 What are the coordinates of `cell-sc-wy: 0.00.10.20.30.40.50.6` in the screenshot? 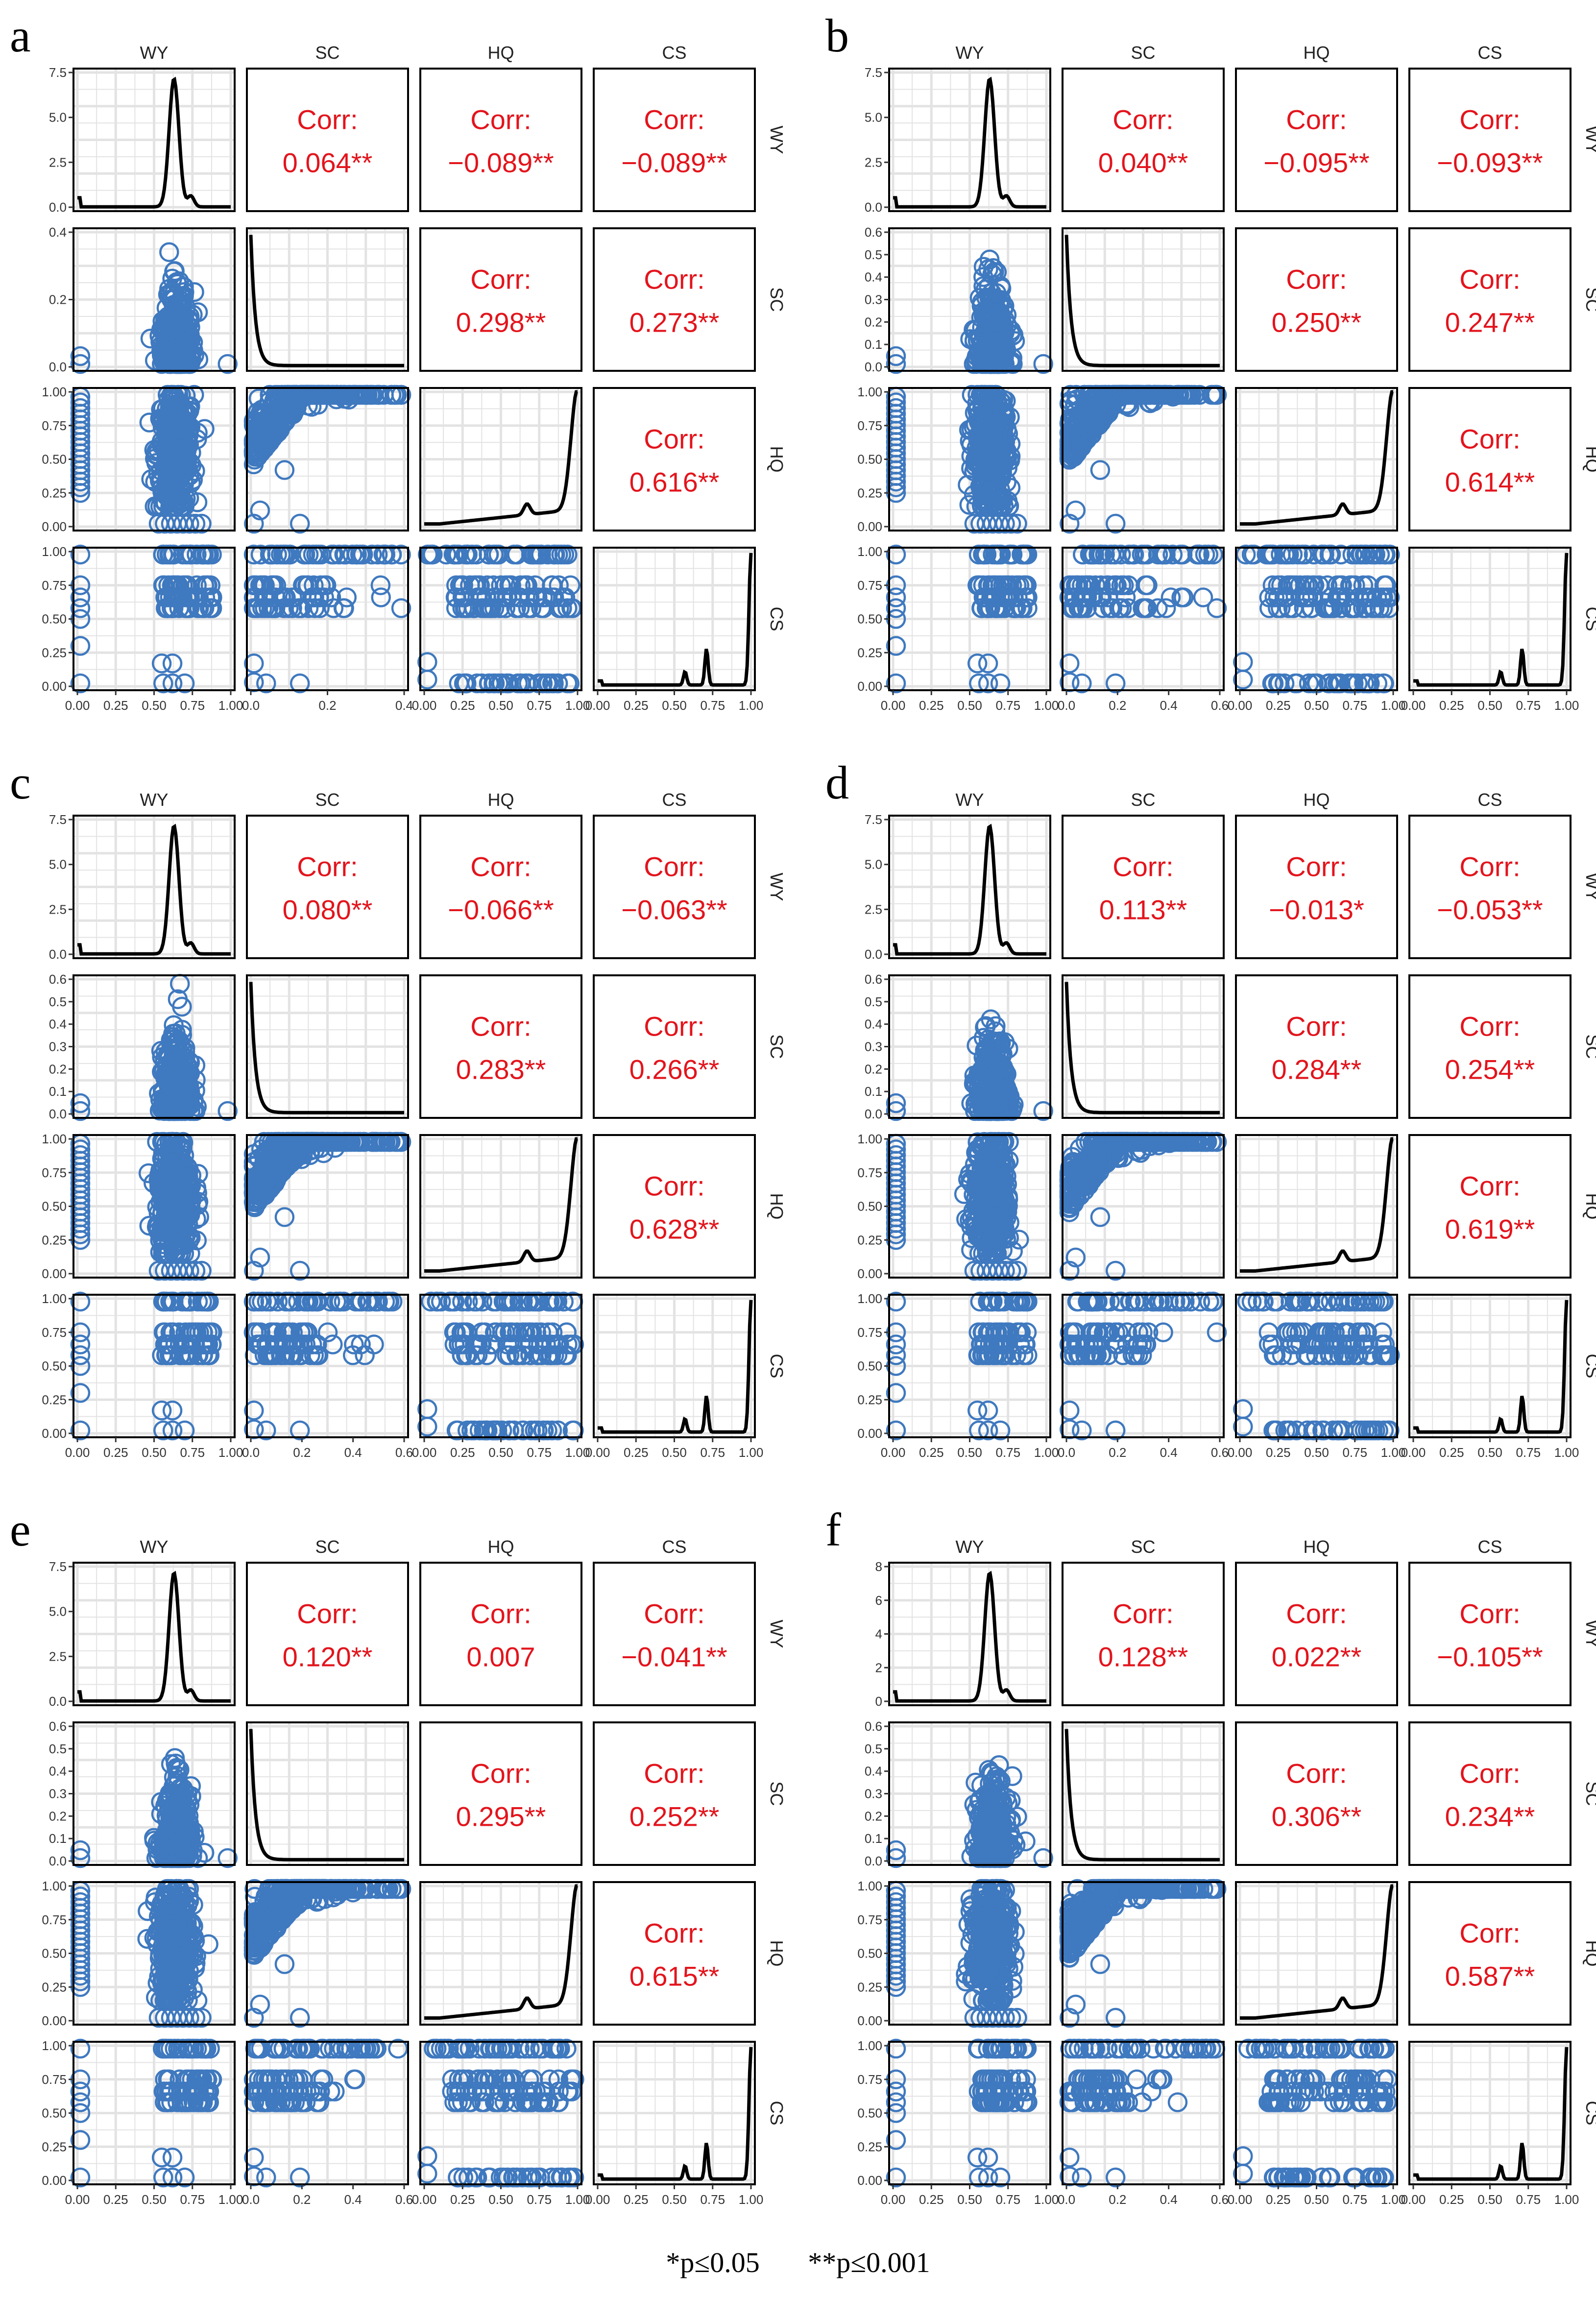 It's located at (959, 1046).